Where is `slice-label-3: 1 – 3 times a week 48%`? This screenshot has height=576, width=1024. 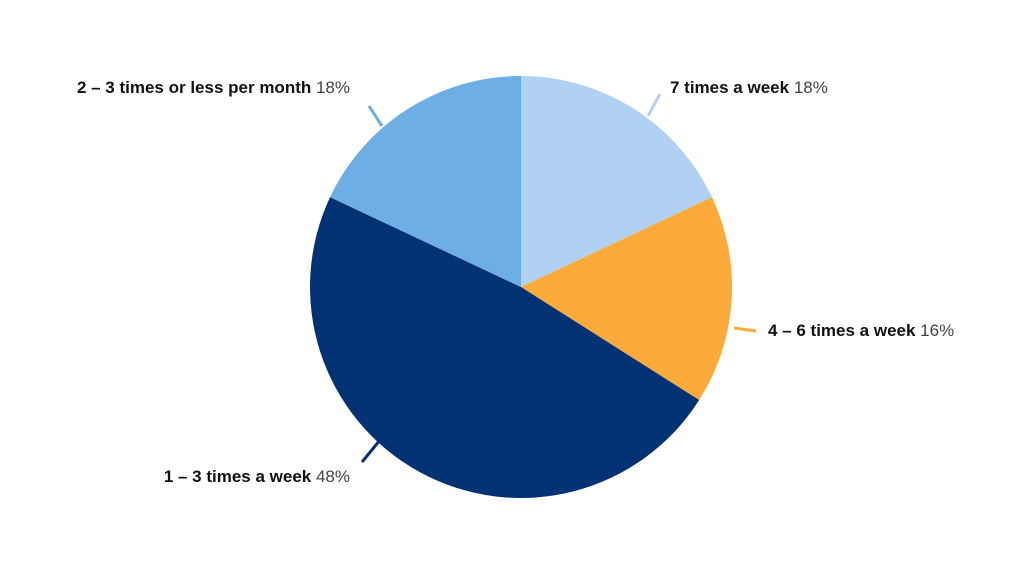
slice-label-3: 1 – 3 times a week 48% is located at coordinates (257, 476).